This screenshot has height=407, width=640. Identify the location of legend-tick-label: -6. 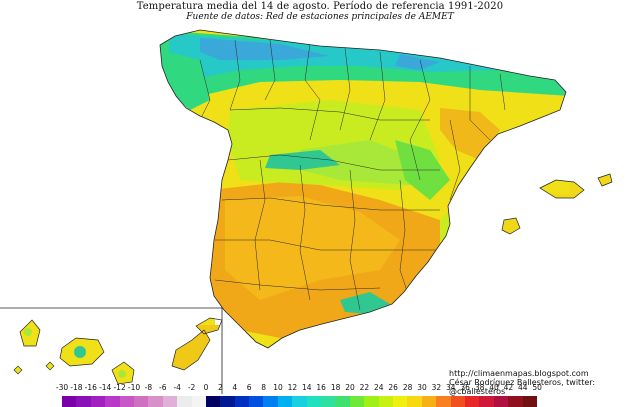
(163, 387).